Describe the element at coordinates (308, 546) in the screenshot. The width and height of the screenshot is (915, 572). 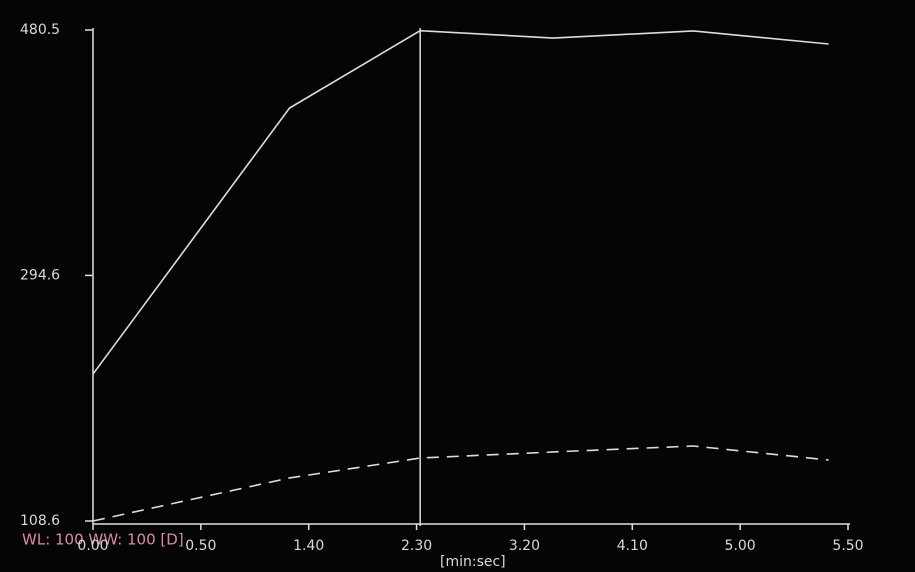
I see `x-tick-label: 1.40` at that location.